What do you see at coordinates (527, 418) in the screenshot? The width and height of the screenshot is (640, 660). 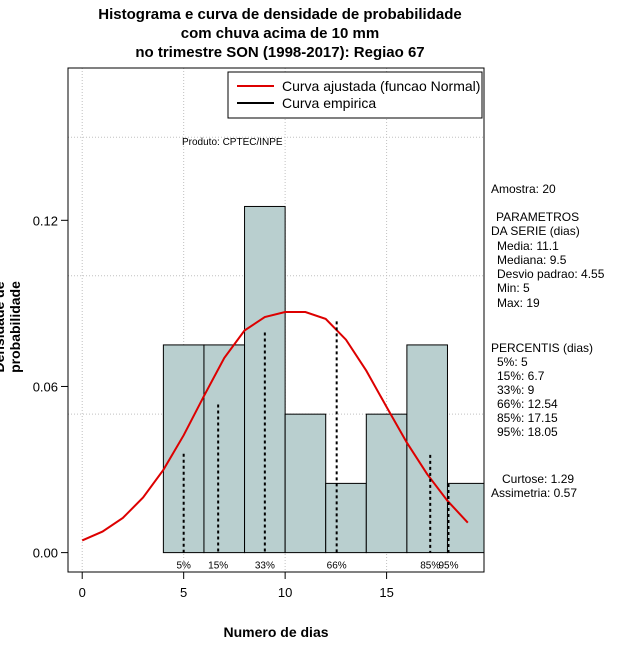 I see `percentile-85: 85%: 17.15` at bounding box center [527, 418].